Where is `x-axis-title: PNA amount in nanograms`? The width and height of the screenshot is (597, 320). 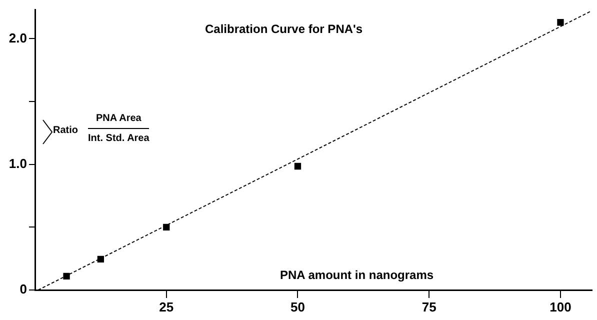
x-axis-title: PNA amount in nanograms is located at coordinates (357, 275).